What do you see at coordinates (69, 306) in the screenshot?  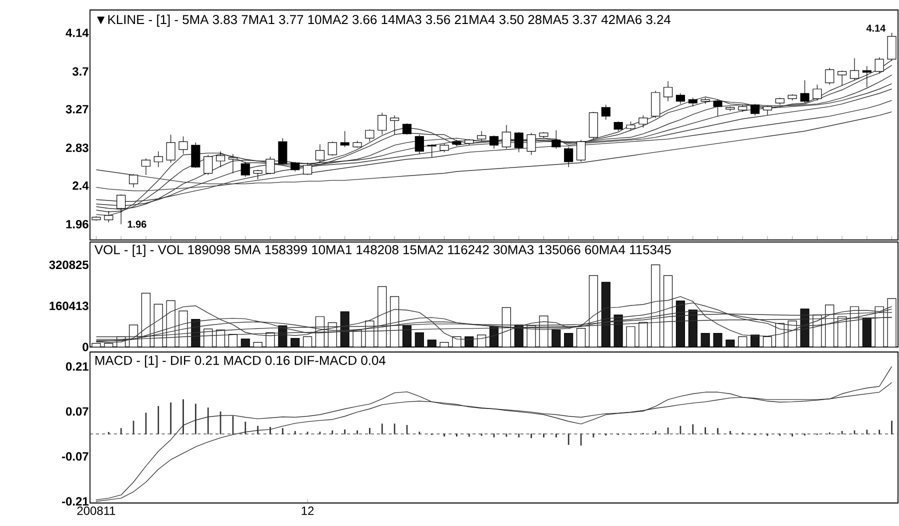 I see `y-tick-label: 160413` at bounding box center [69, 306].